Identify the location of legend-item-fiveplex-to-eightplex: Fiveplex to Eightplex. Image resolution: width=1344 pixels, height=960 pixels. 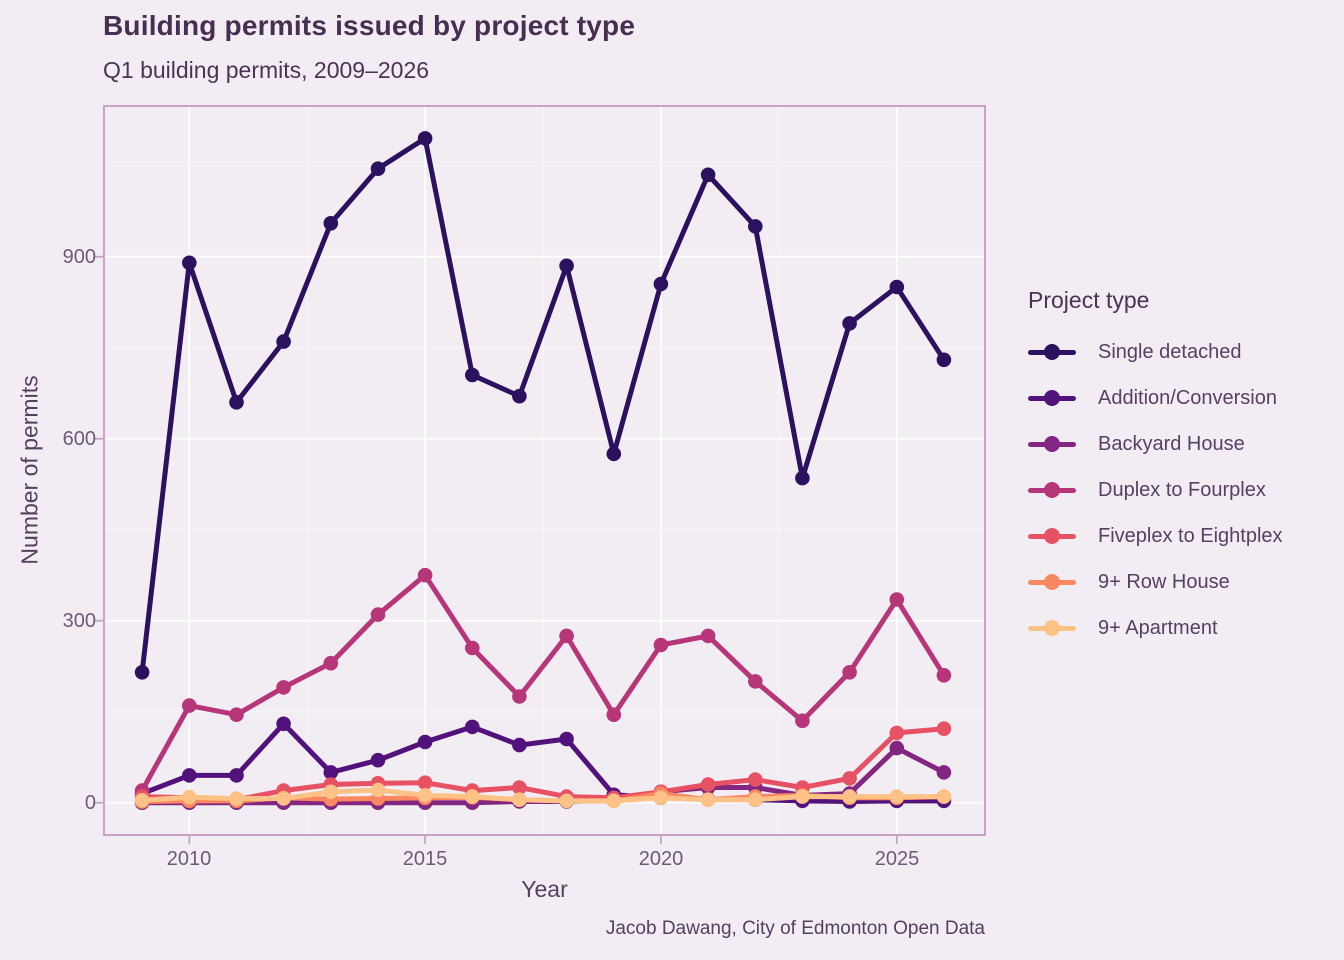
(1186, 536).